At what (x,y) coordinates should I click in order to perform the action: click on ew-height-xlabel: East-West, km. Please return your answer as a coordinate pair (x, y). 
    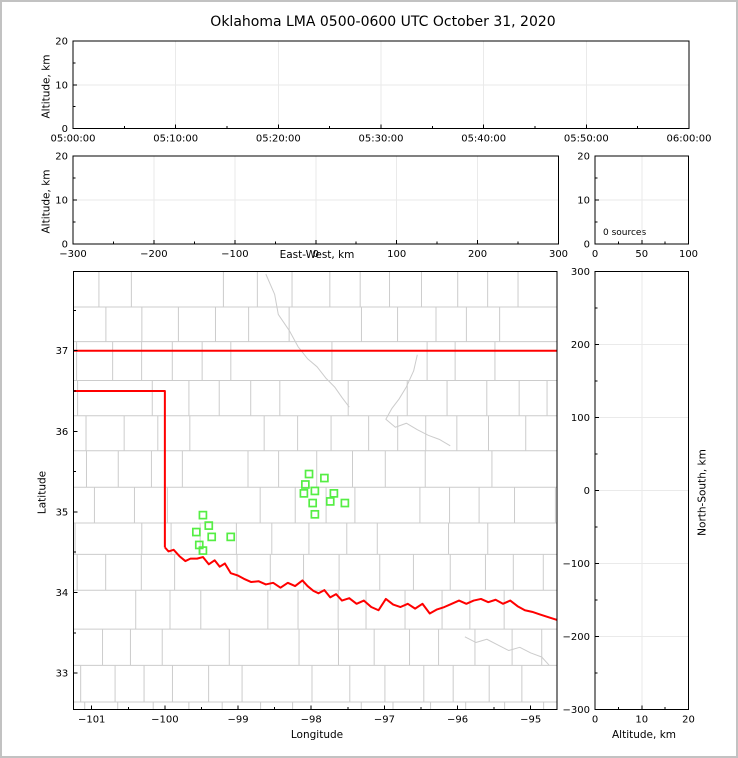
    Looking at the image, I should click on (317, 255).